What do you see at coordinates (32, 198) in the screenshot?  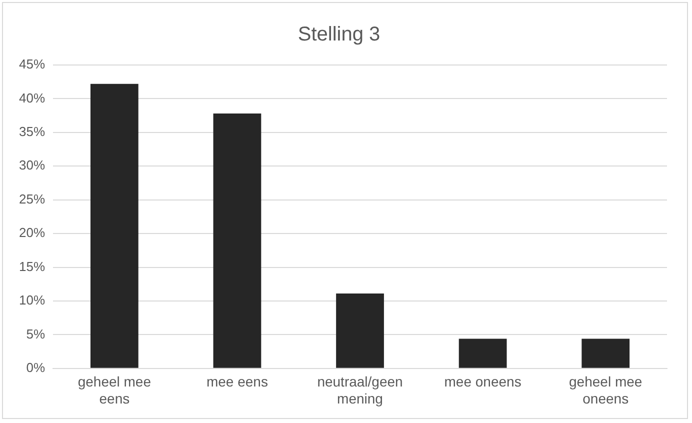 I see `y-tick-label: 25%` at bounding box center [32, 198].